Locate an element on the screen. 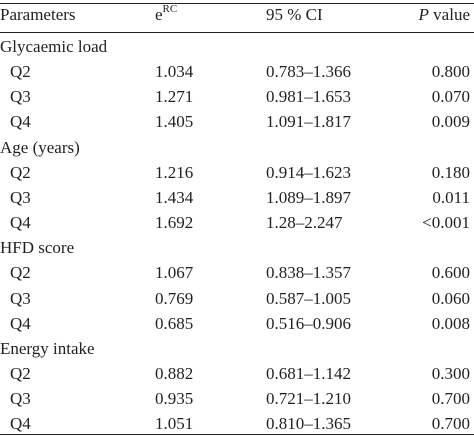 The image size is (474, 437). ci-cell: 1.091–1.817 is located at coordinates (308, 122).